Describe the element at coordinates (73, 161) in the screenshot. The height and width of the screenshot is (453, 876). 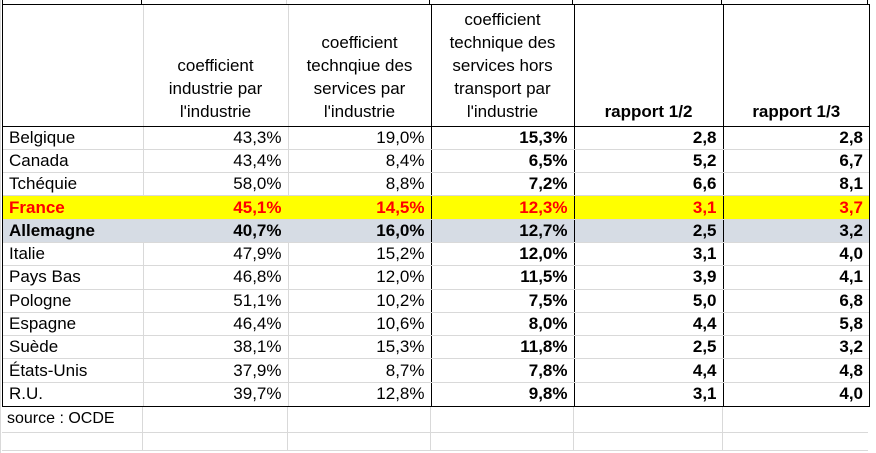
I see `country-cell: Canada` at that location.